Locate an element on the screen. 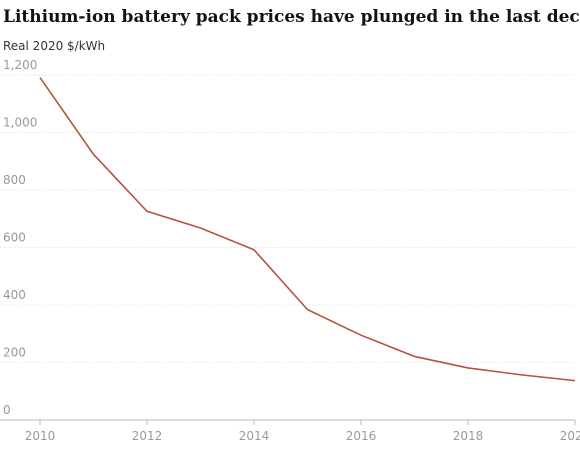 Image resolution: width=580 pixels, height=454 pixels. chart-subtitle: Real 2020 $/kWh is located at coordinates (54, 46).